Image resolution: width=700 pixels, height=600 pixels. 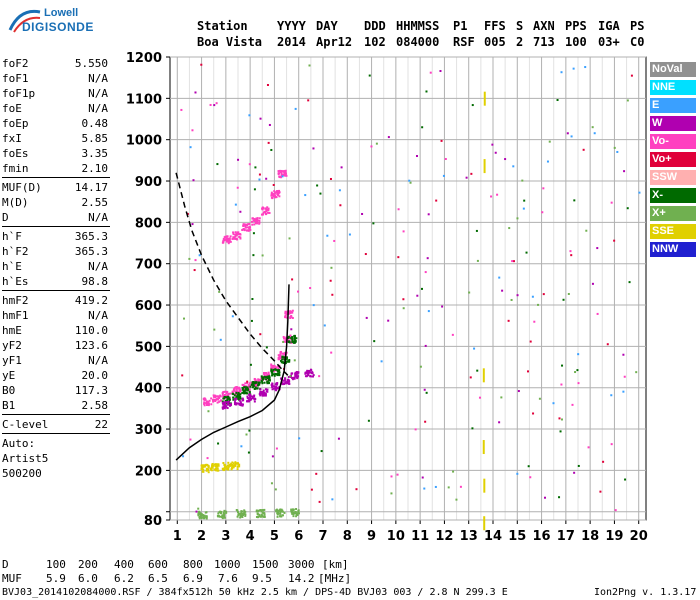 I want to click on param-label: yF1, so click(x=12, y=360).